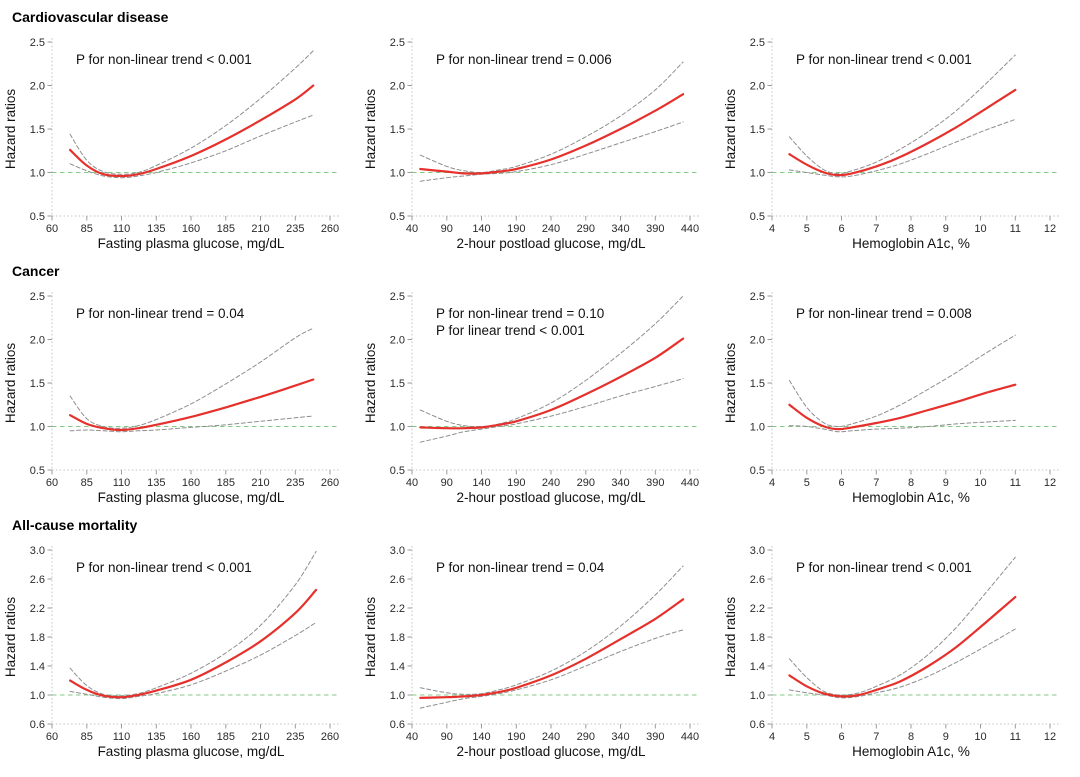 This screenshot has height=777, width=1080. What do you see at coordinates (757, 667) in the screenshot?
I see `y-tick-label: 1.4` at bounding box center [757, 667].